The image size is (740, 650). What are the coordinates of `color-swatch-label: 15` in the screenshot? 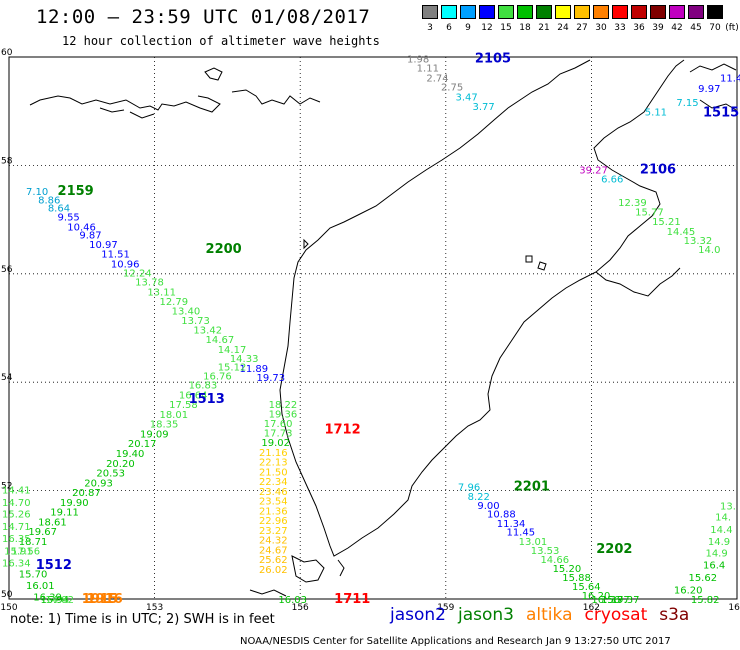 It's located at (506, 28).